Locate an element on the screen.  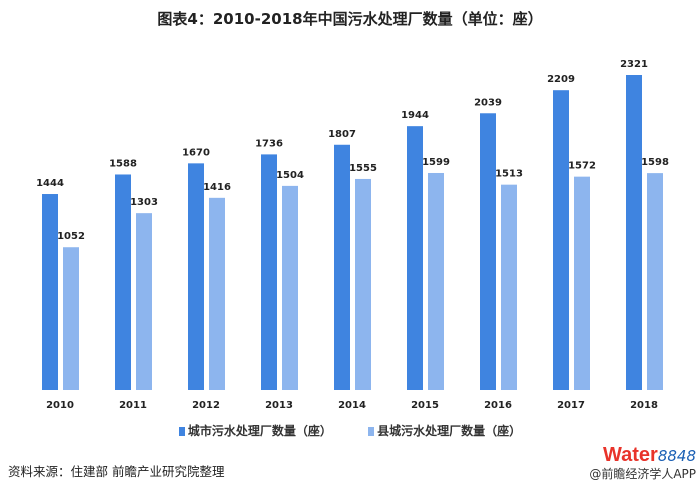
watermark-logo: Water8848 @前瞻经济学人APP is located at coordinates (642, 463).